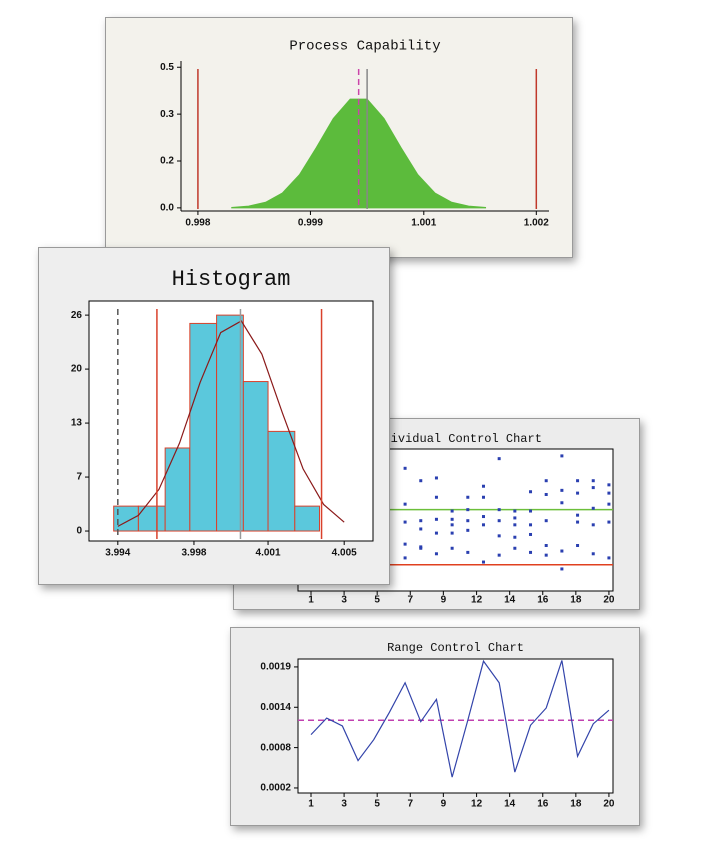 Image resolution: width=717 pixels, height=842 pixels. Describe the element at coordinates (455, 648) in the screenshot. I see `chart-title: Range Control Chart` at that location.